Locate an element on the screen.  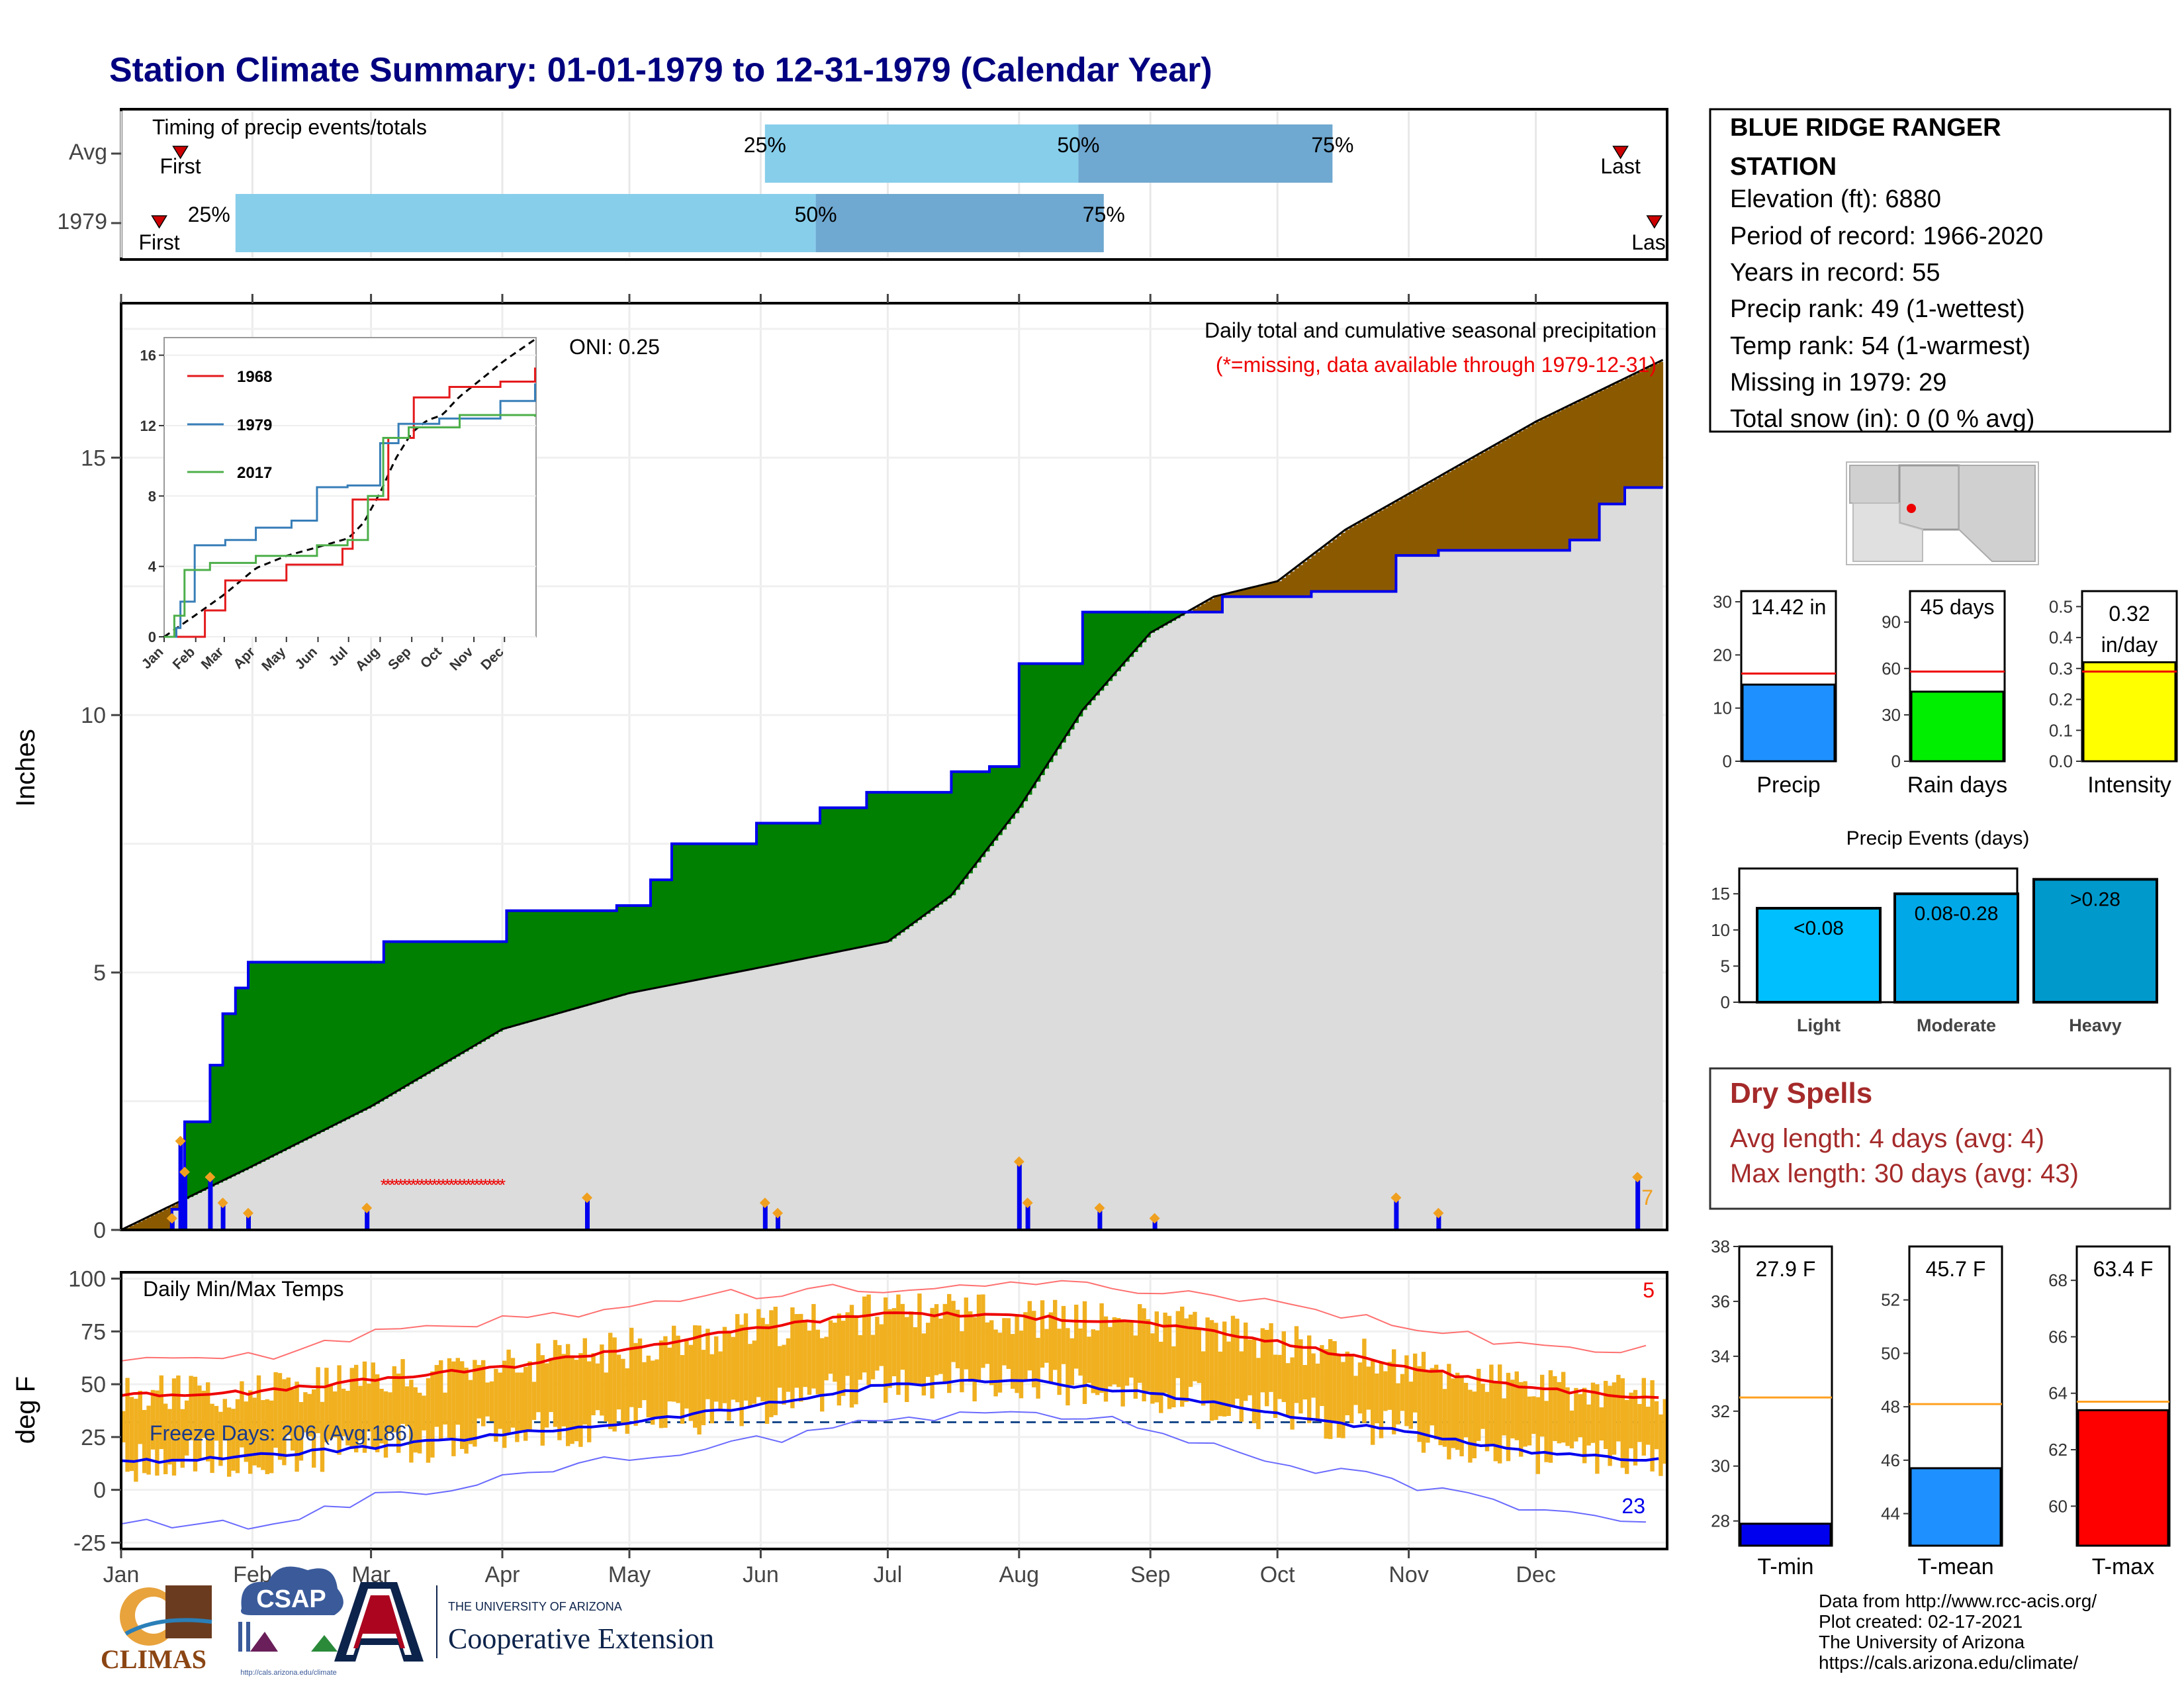
inset-ytick-label: 0 is located at coordinates (152, 637).